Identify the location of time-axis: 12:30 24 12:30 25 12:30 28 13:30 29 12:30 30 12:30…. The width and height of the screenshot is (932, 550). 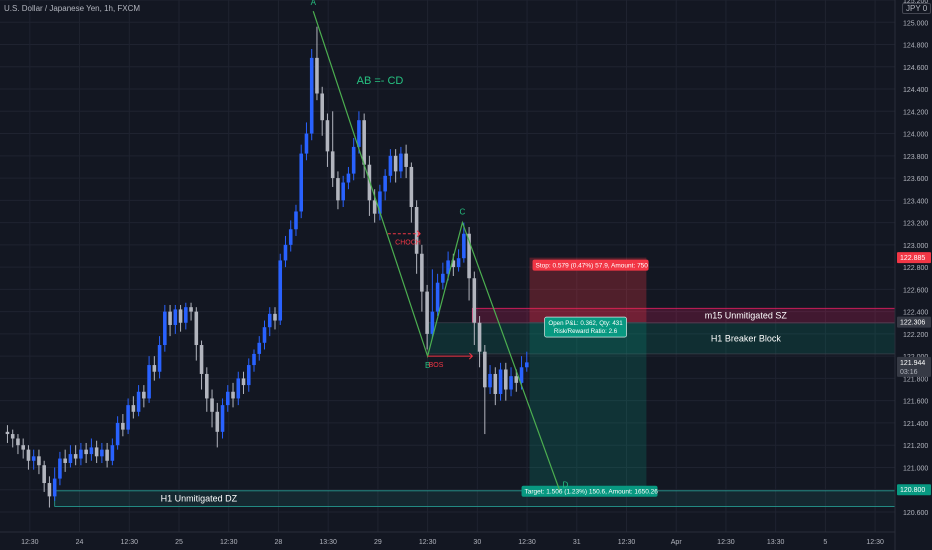
(447, 538).